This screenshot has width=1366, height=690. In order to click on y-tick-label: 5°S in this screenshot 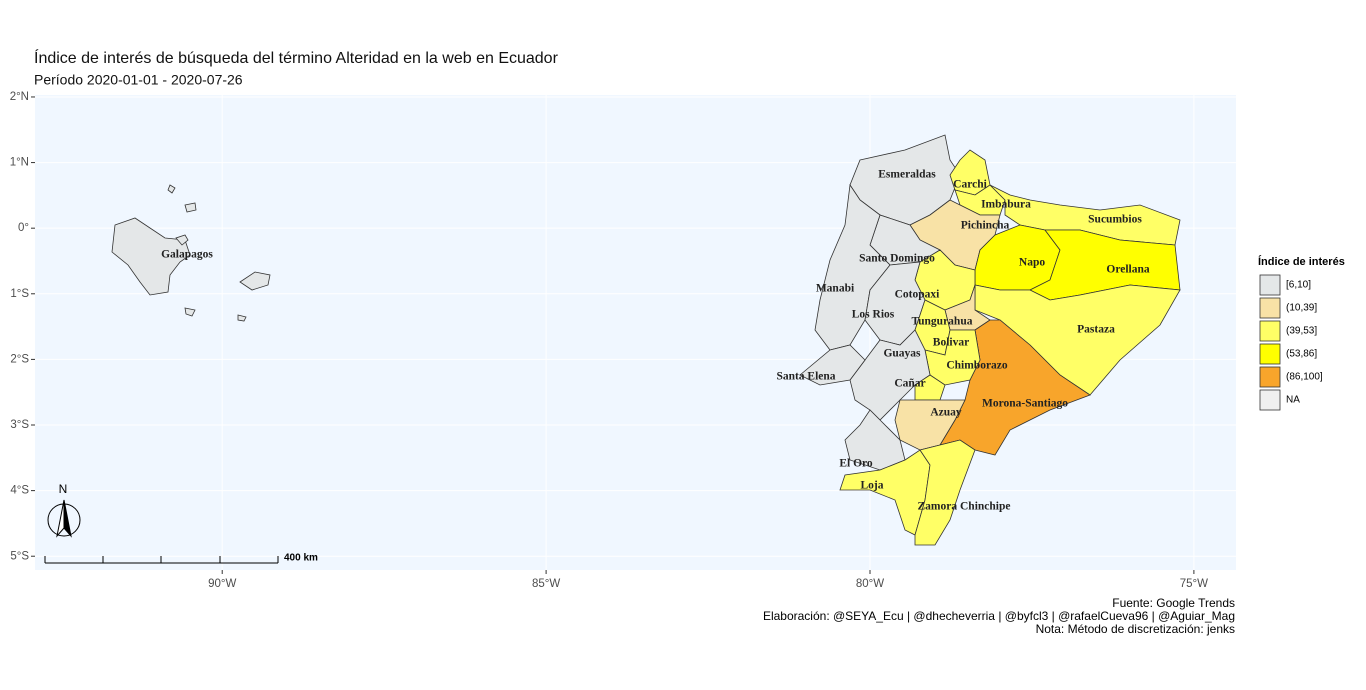, I will do `click(19, 556)`.